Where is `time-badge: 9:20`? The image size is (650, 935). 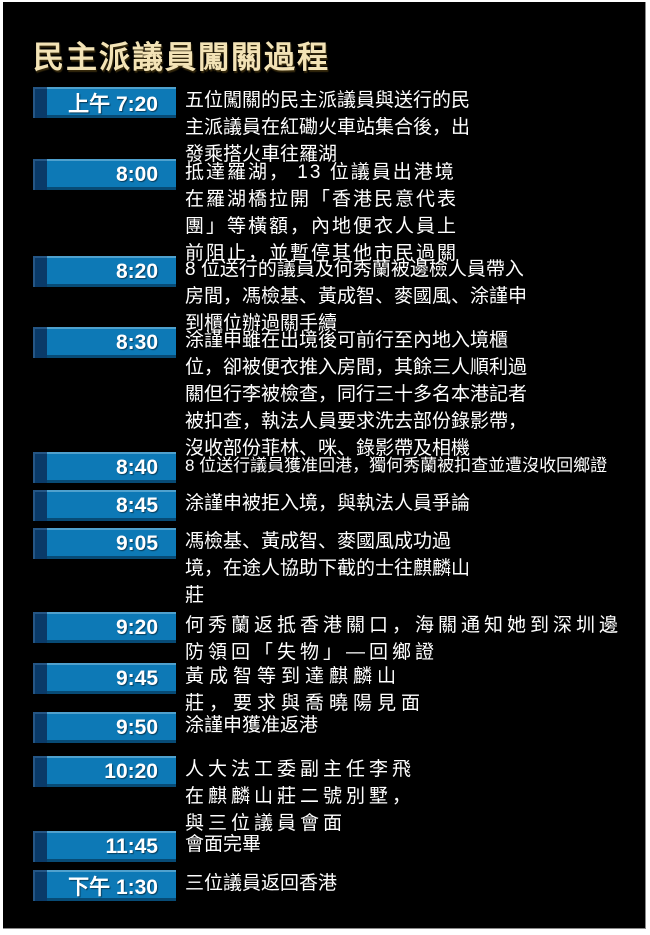 time-badge: 9:20 is located at coordinates (104, 627).